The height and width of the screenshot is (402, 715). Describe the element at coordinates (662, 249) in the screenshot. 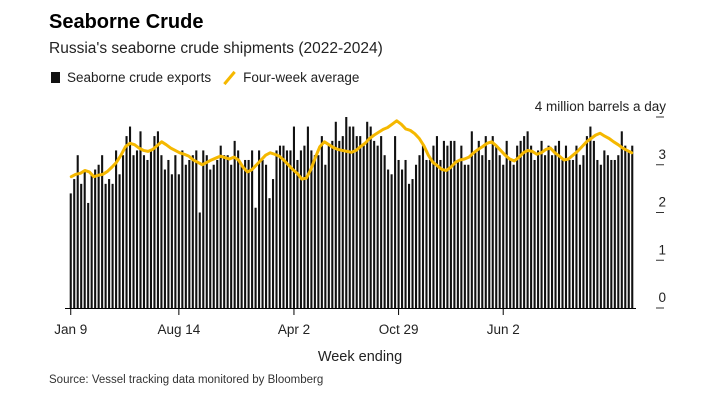

I see `y-tick-label: 1` at that location.